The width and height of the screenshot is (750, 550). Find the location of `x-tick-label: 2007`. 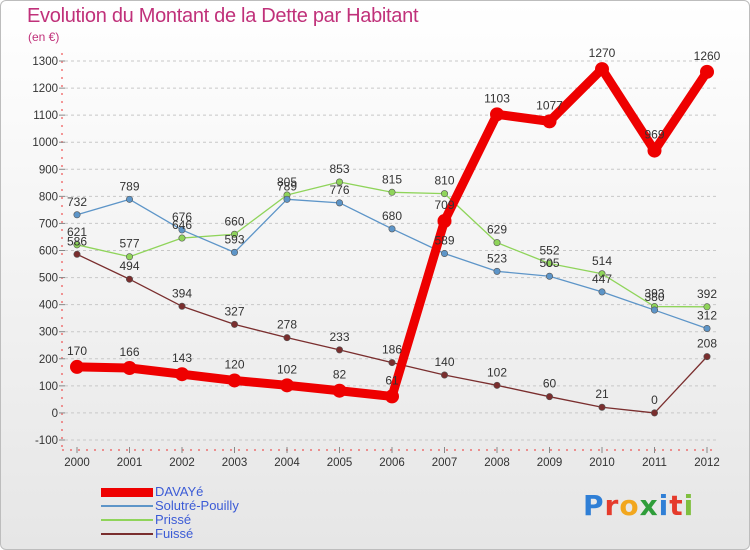

x-tick-label: 2007 is located at coordinates (445, 463).